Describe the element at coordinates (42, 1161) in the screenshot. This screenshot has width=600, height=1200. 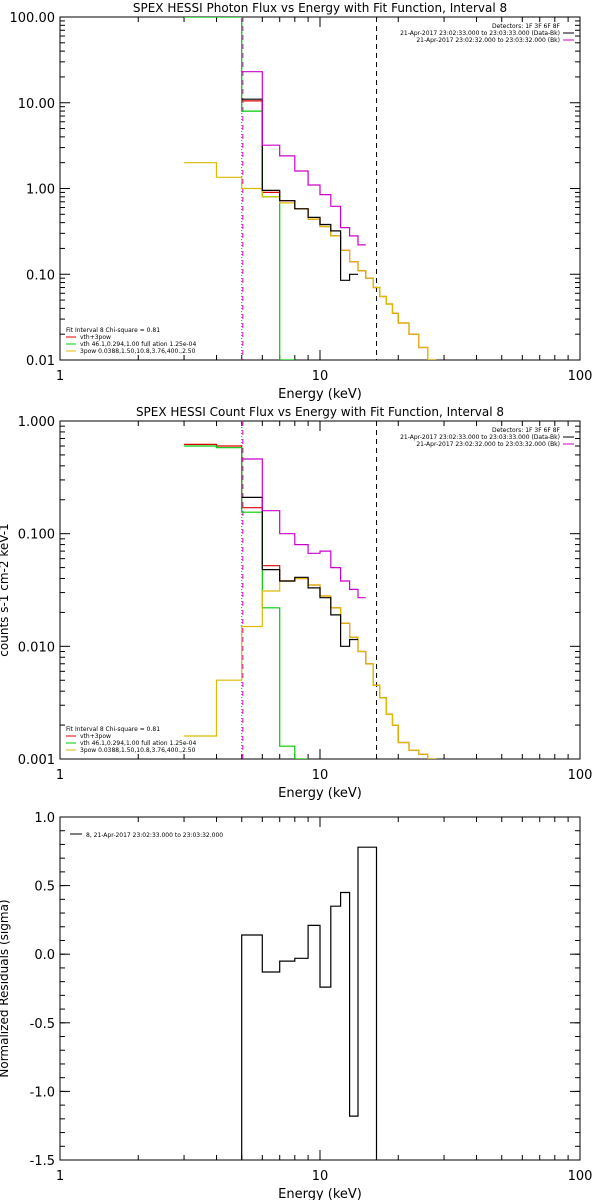
I see `y-tick-label: -1.5` at that location.